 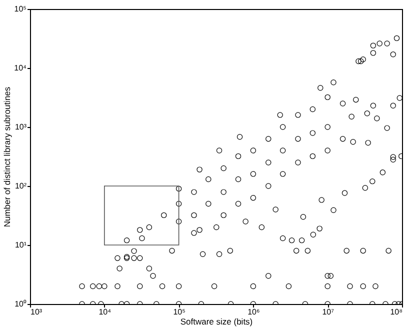 I want to click on y-tick-label: 10⁴, so click(x=21, y=68).